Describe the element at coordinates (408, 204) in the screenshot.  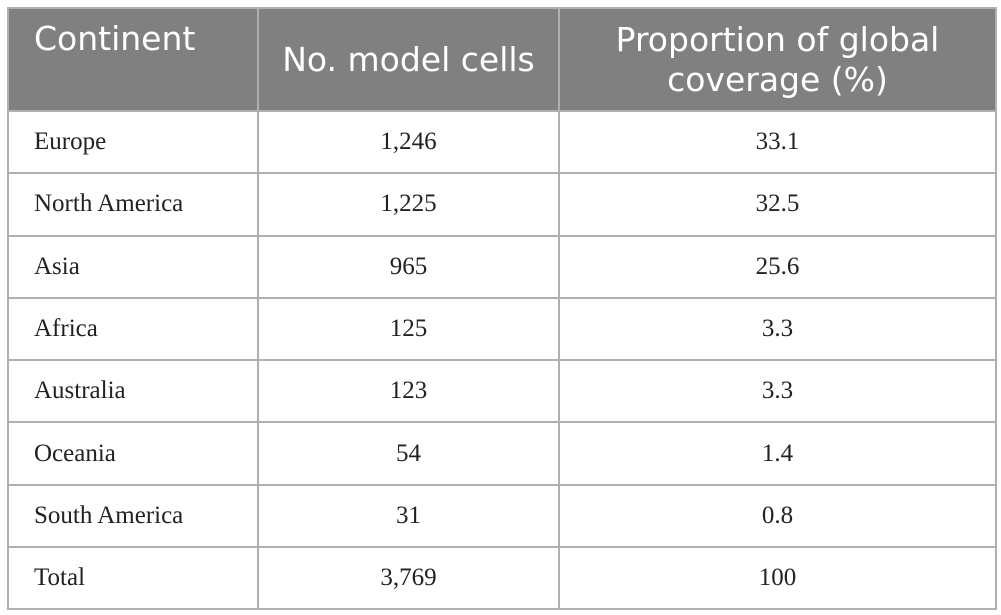
I see `table-cell: 1,225` at that location.